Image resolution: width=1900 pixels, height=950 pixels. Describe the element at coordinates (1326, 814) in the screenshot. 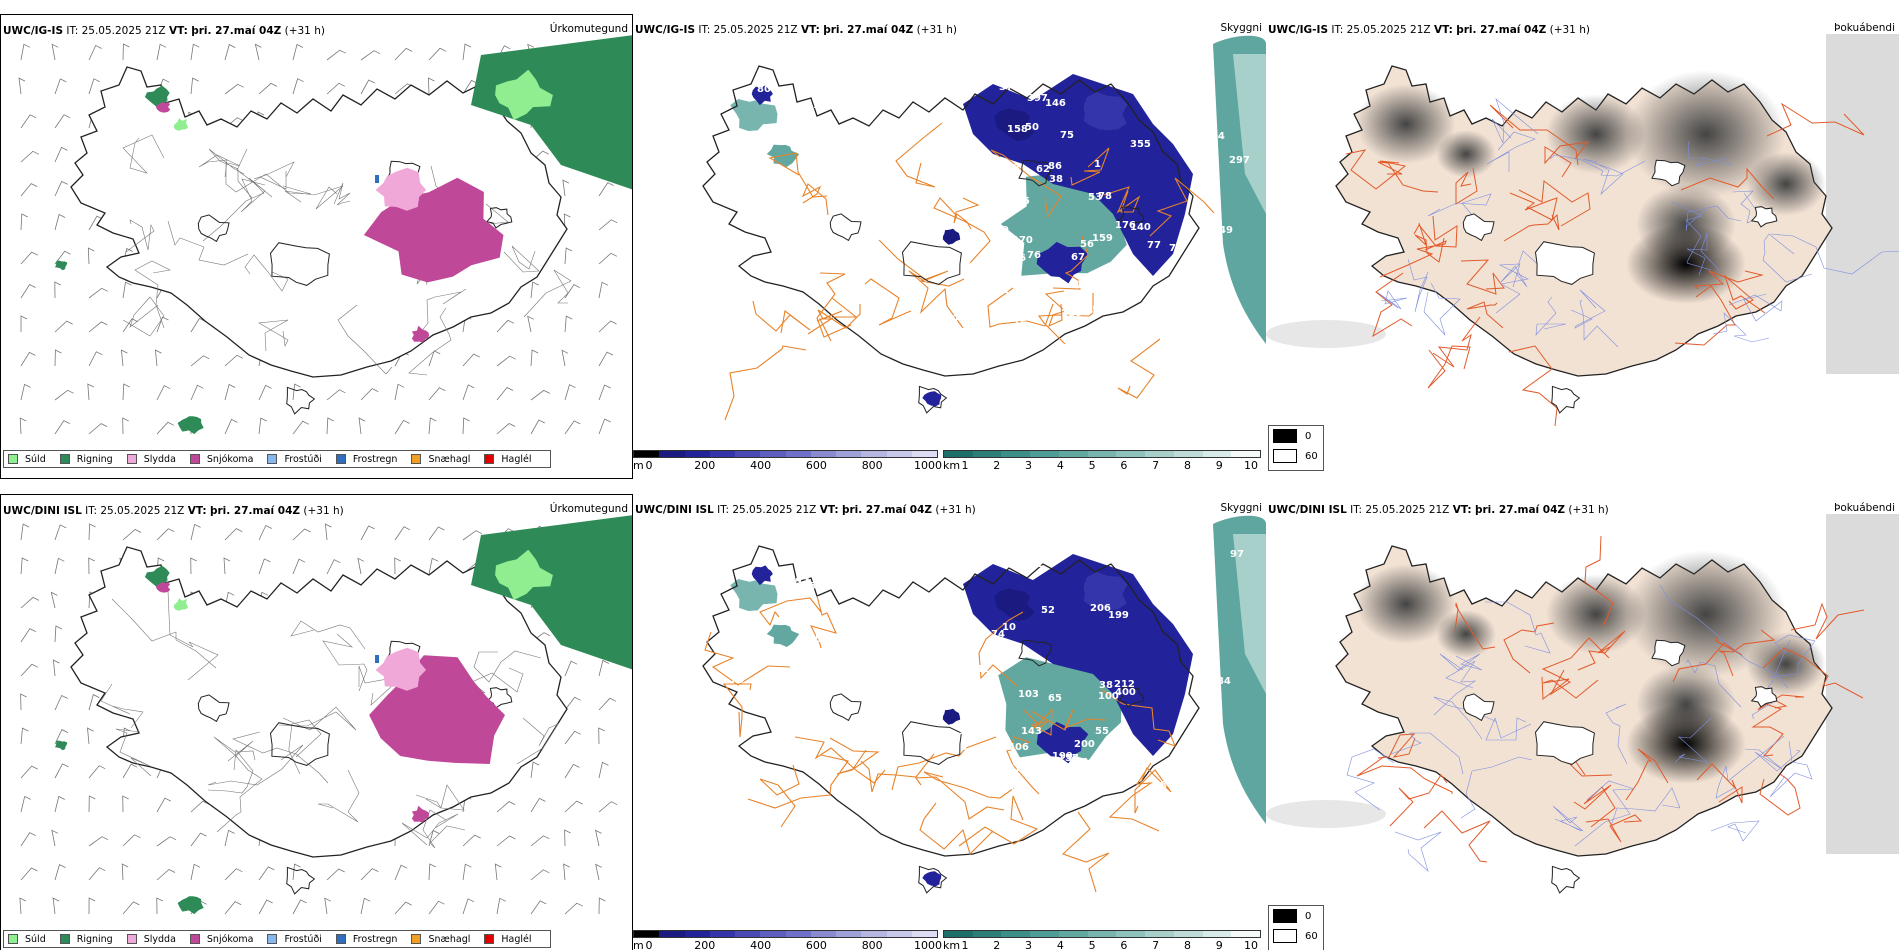

I see `offshore-fog-area` at that location.